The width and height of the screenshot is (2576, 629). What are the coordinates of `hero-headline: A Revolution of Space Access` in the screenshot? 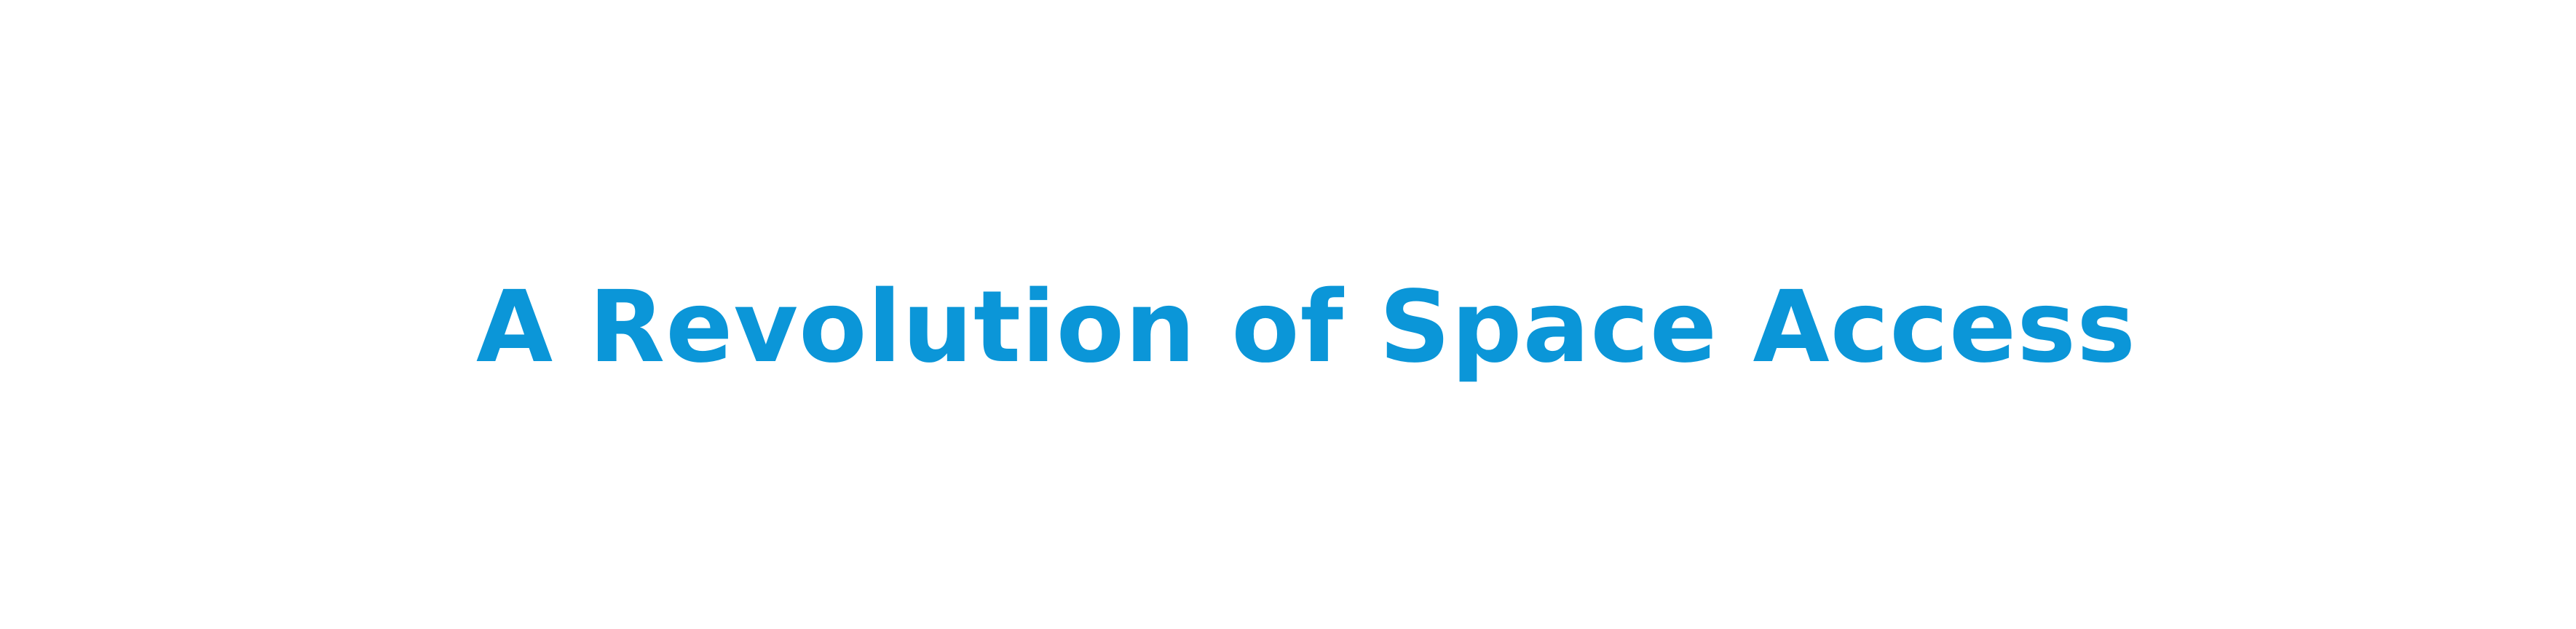 It's located at (1306, 327).